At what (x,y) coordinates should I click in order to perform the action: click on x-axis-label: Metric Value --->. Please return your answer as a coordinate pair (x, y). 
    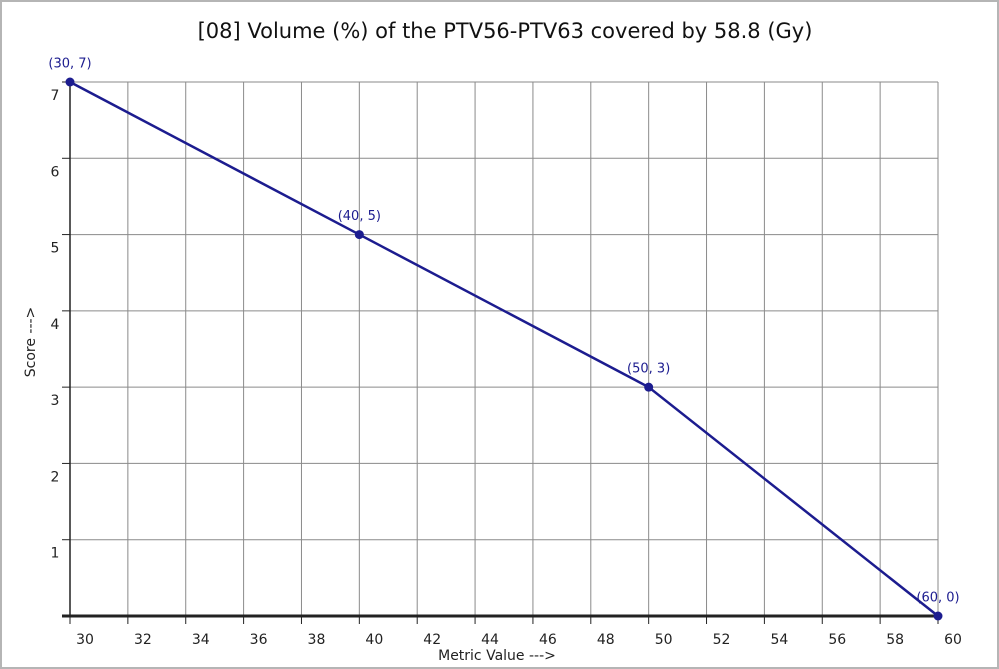
    Looking at the image, I should click on (497, 656).